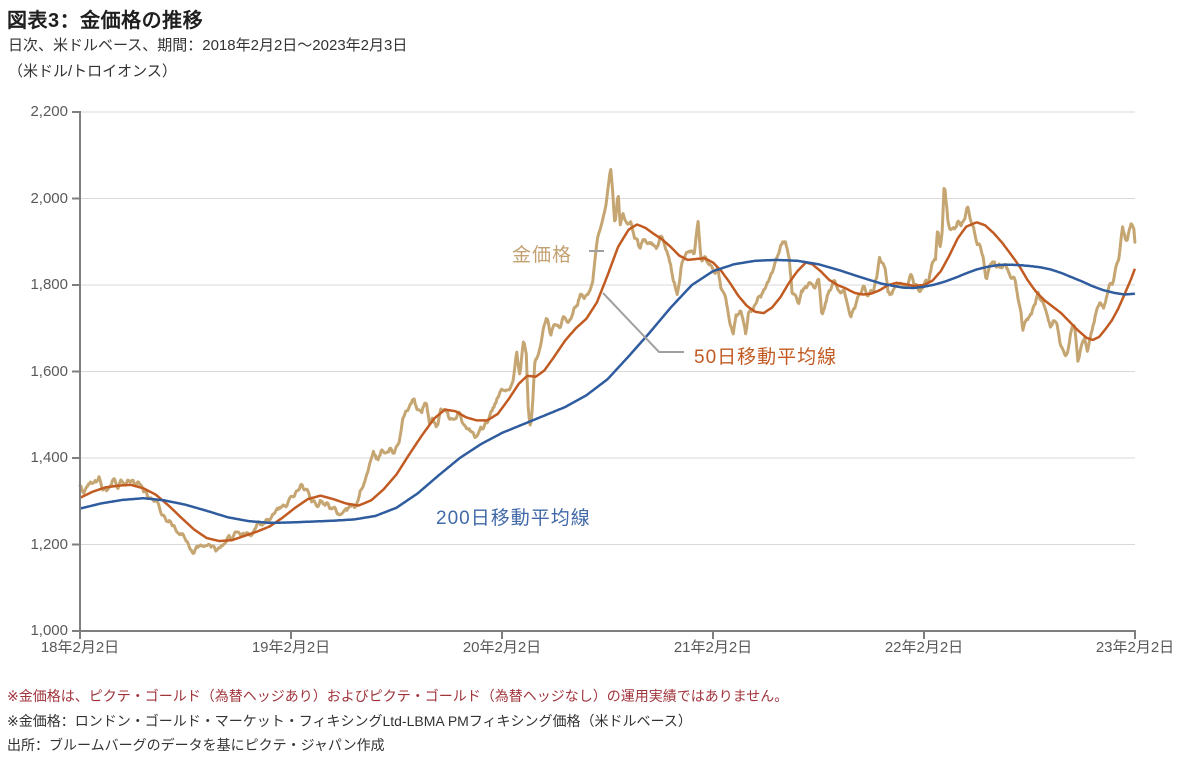  What do you see at coordinates (49, 284) in the screenshot?
I see `y-tick-label: 1,800` at bounding box center [49, 284].